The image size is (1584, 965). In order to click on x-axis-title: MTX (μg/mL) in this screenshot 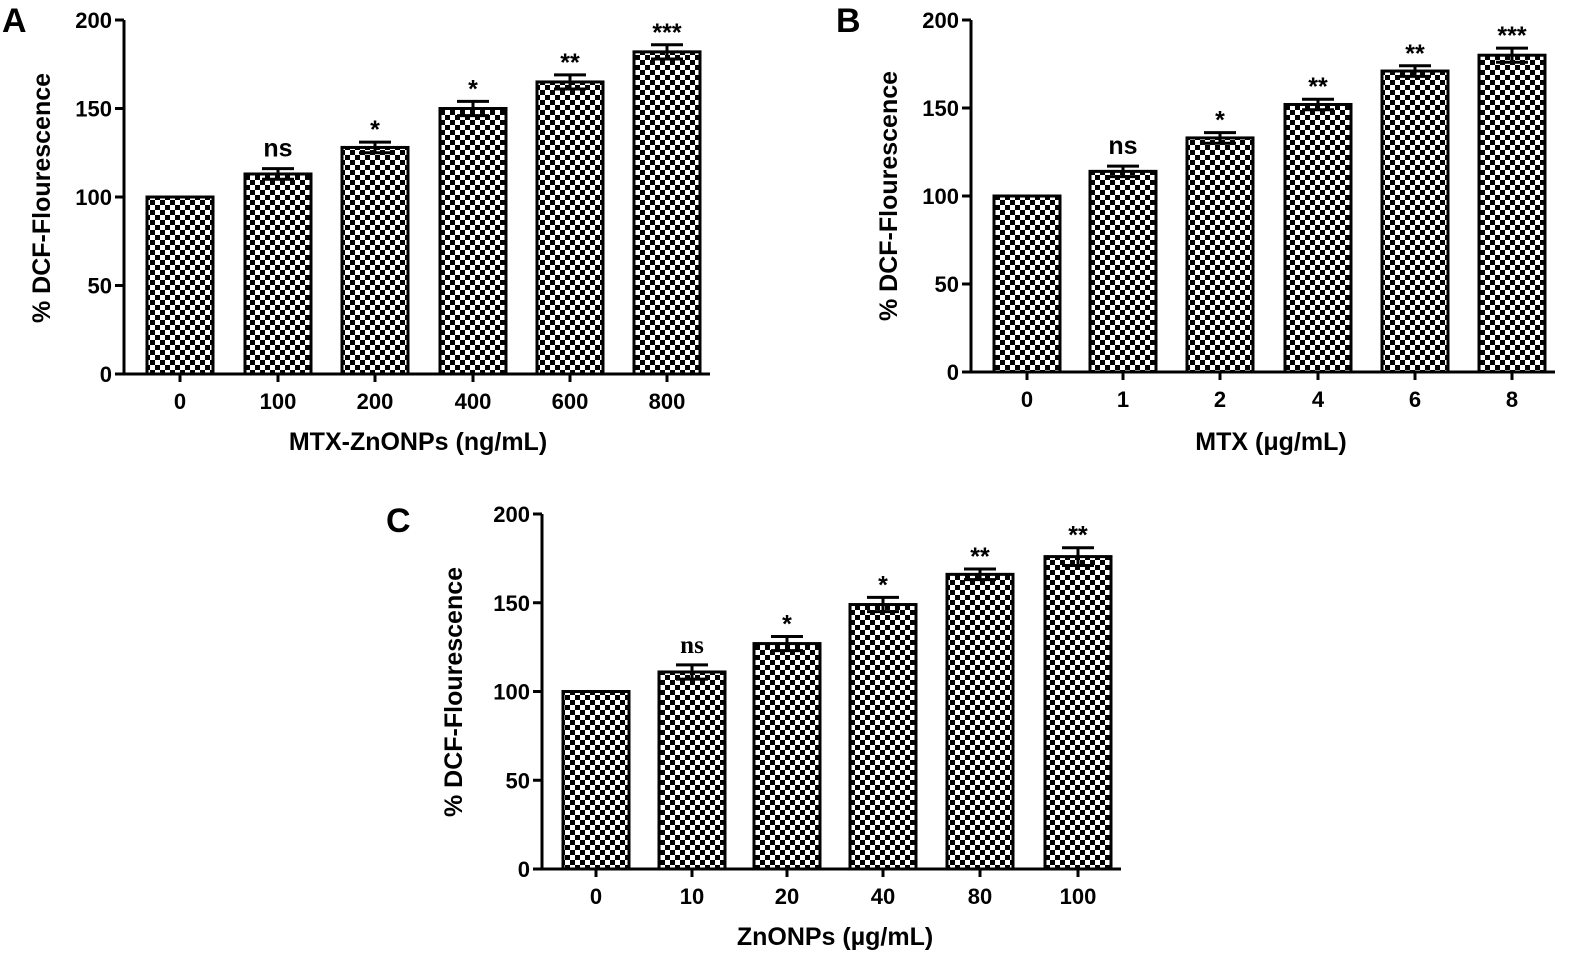, I will do `click(1270, 442)`.